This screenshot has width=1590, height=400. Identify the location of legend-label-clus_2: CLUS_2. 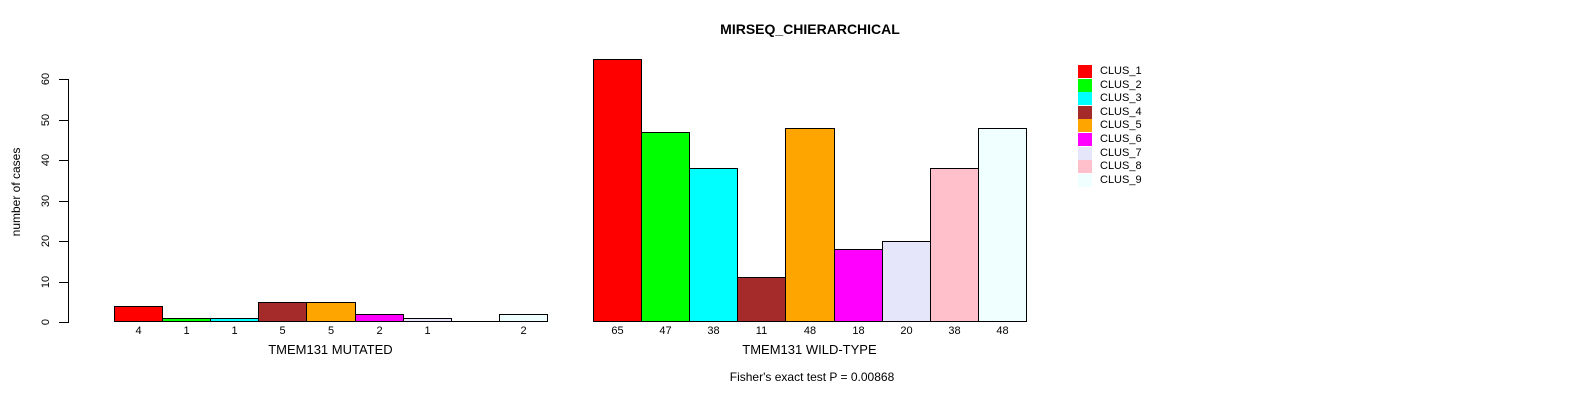
(1121, 84).